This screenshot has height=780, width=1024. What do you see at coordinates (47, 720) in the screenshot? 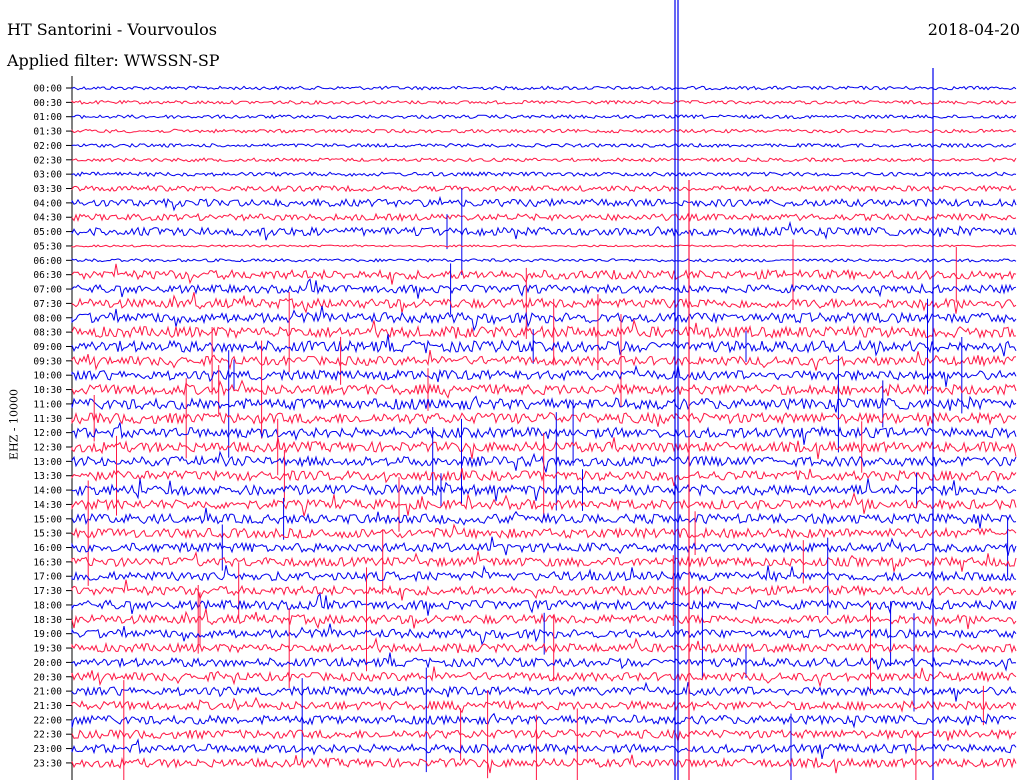
I see `row-time-label: 22:00` at bounding box center [47, 720].